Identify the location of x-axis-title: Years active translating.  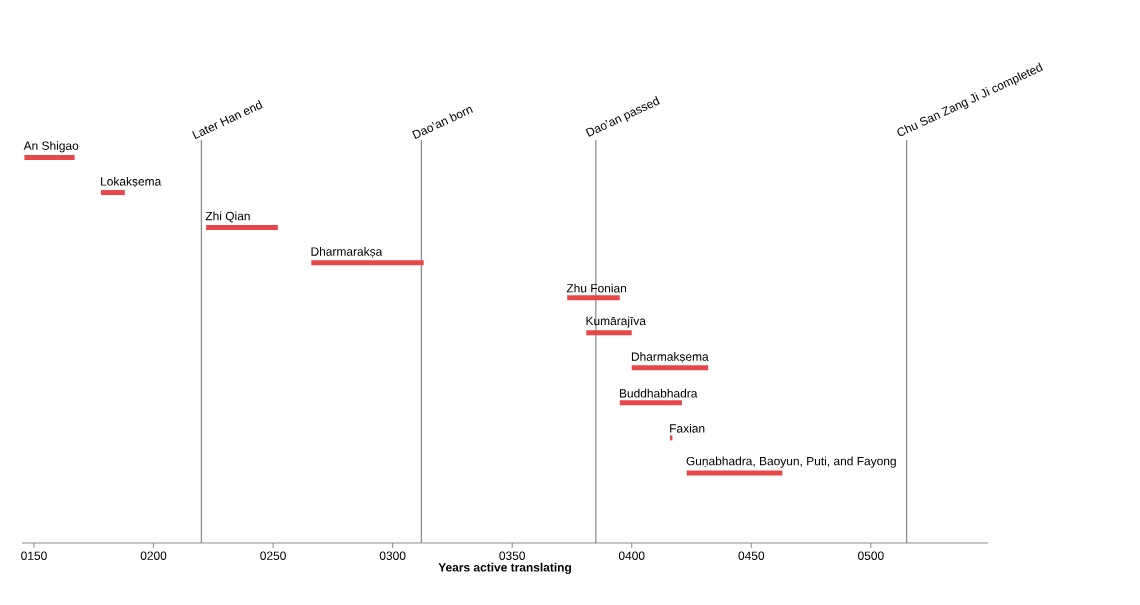
(504, 568).